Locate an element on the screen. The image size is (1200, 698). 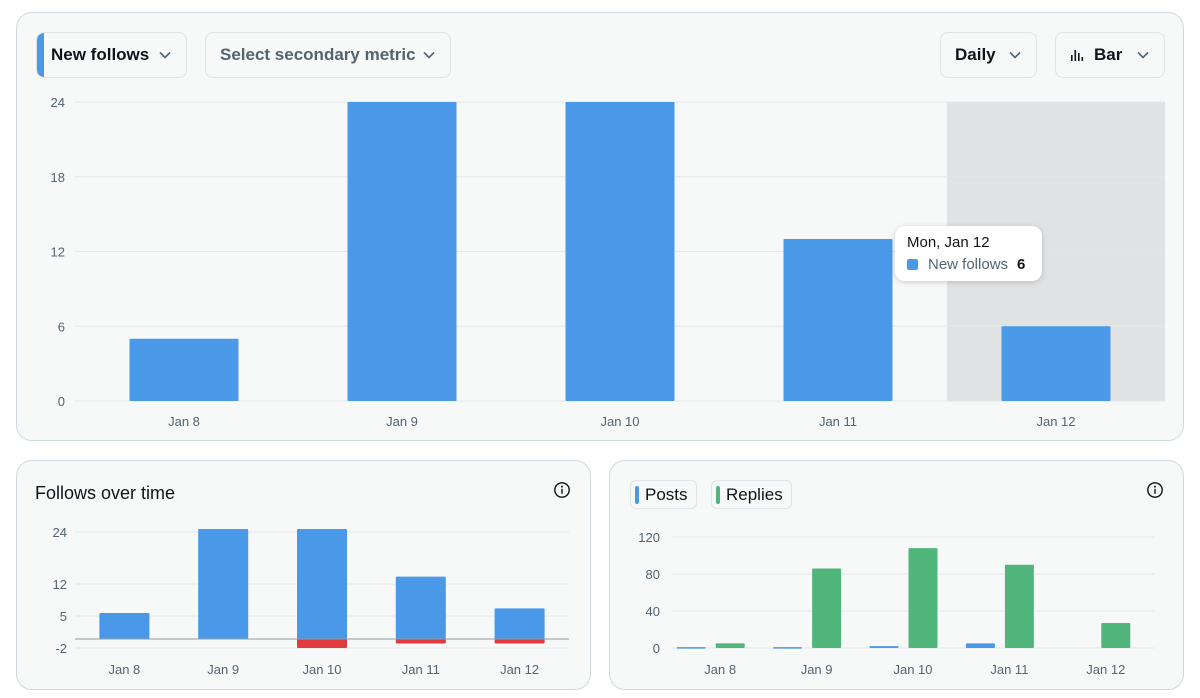
y-tick-label: 6 is located at coordinates (61, 326).